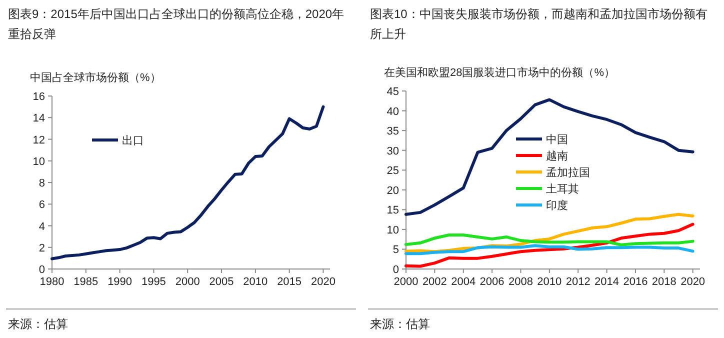 The width and height of the screenshot is (724, 338). Describe the element at coordinates (664, 282) in the screenshot. I see `x-tick-label: 2018` at that location.